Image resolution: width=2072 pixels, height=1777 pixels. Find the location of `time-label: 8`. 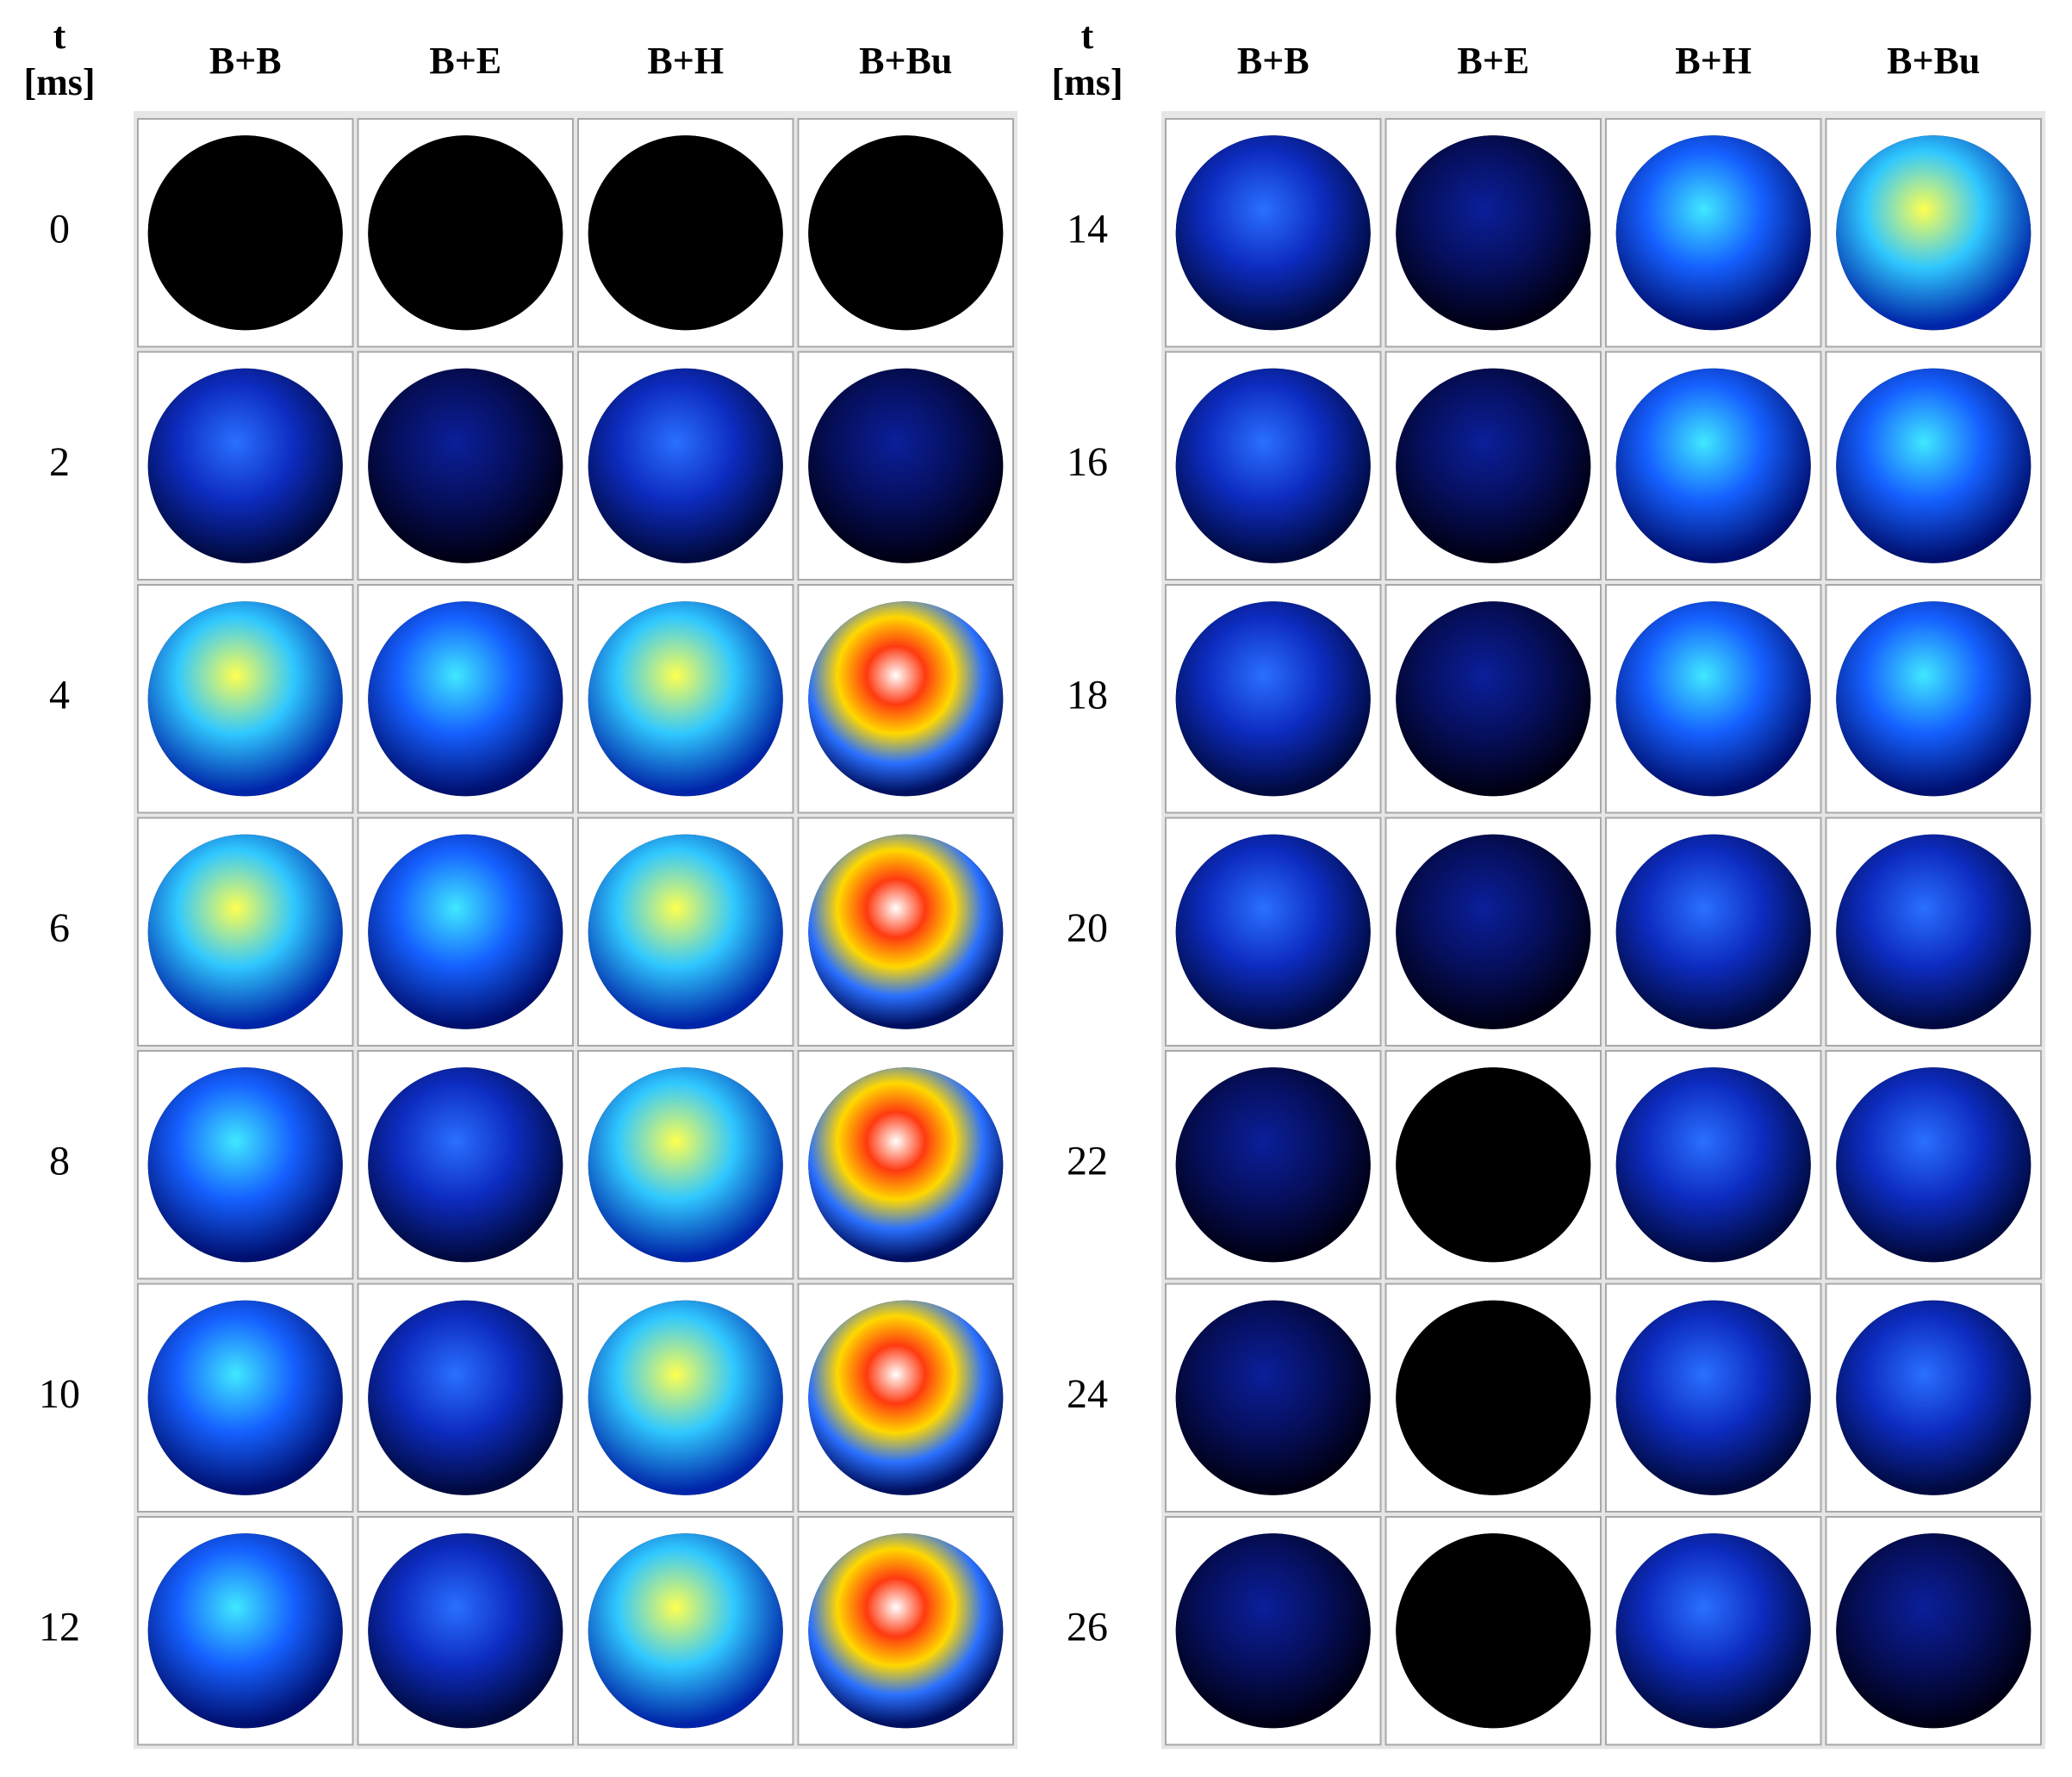

time-label: 8 is located at coordinates (59, 1161).